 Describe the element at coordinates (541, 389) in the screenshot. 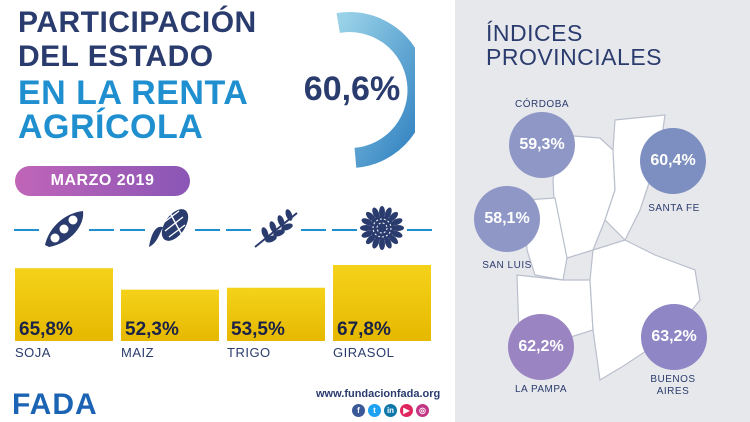

I see `province-label-la-pampa: LA PAMPA` at that location.